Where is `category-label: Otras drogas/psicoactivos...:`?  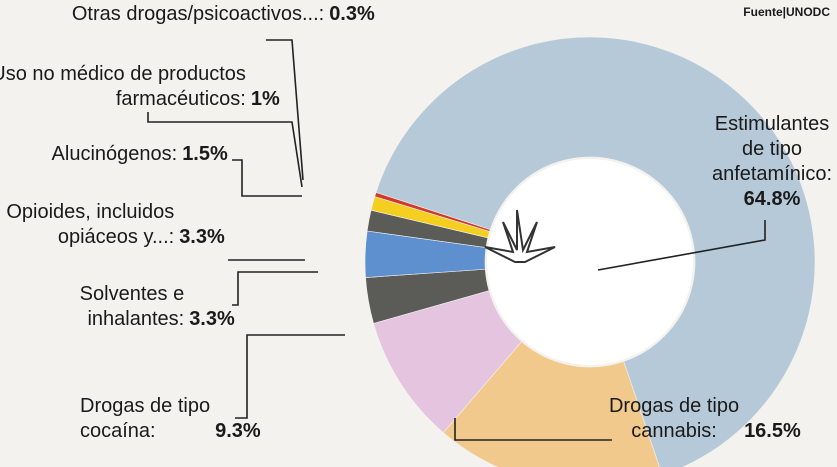 category-label: Otras drogas/psicoactivos...: is located at coordinates (198, 14).